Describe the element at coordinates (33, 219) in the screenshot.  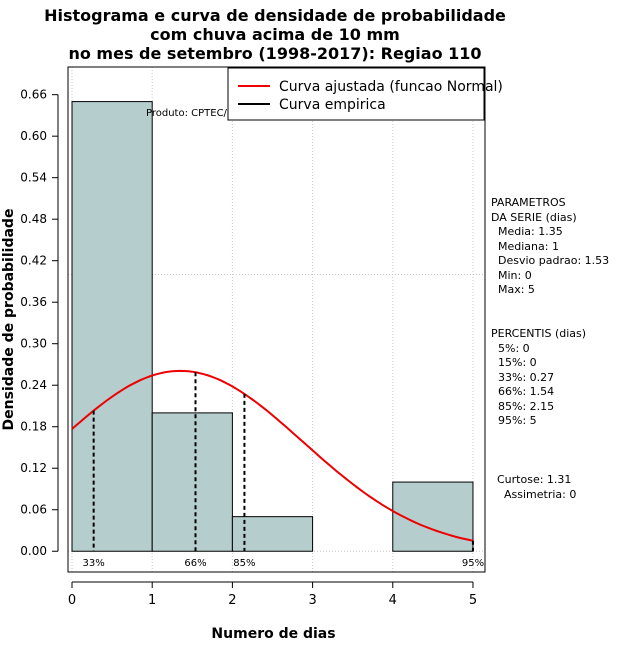
I see `y-tick-label-8: 0.48` at that location.